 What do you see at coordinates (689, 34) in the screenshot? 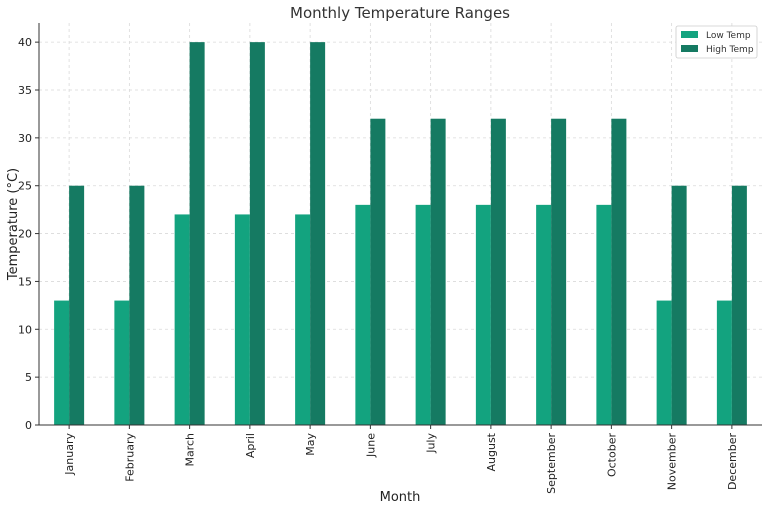
I see `legend-swatch-low-temp` at bounding box center [689, 34].